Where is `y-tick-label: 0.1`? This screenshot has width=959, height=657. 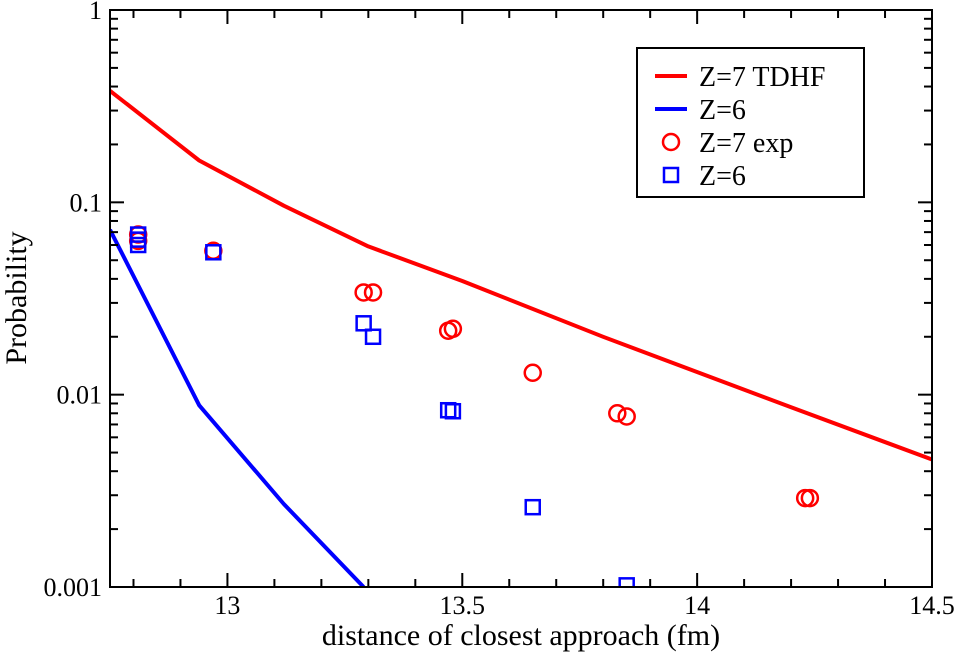 y-tick-label: 0.1 is located at coordinates (86, 202).